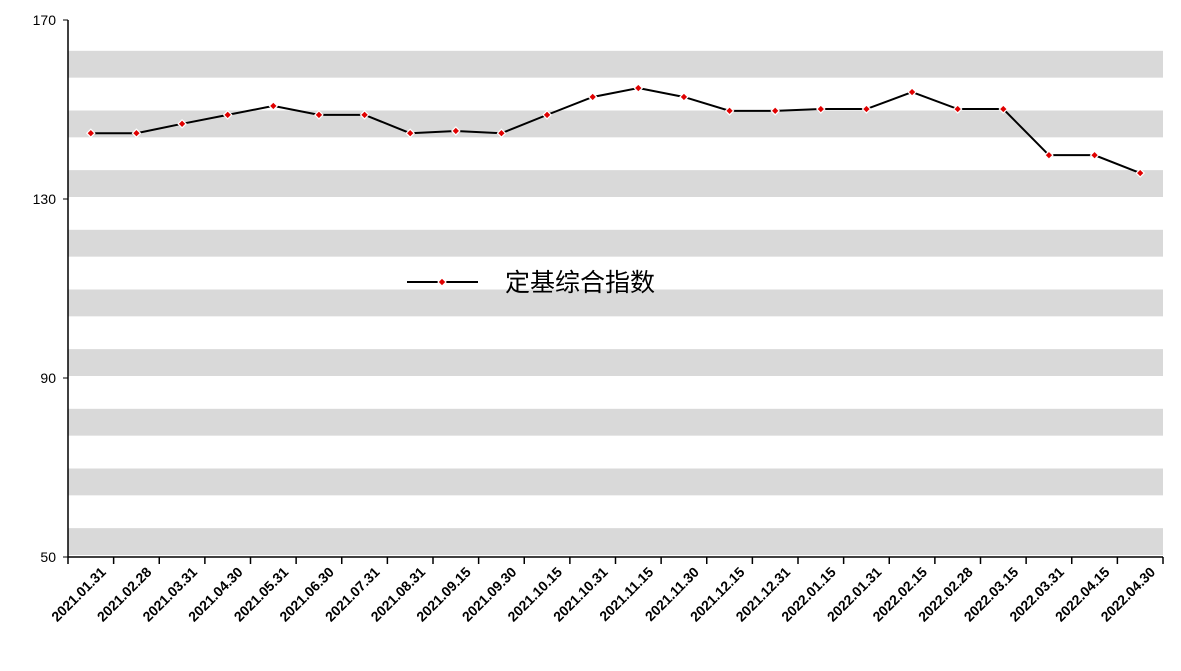 Image resolution: width=1181 pixels, height=671 pixels. What do you see at coordinates (45, 20) in the screenshot?
I see `y-tick-label: 170` at bounding box center [45, 20].